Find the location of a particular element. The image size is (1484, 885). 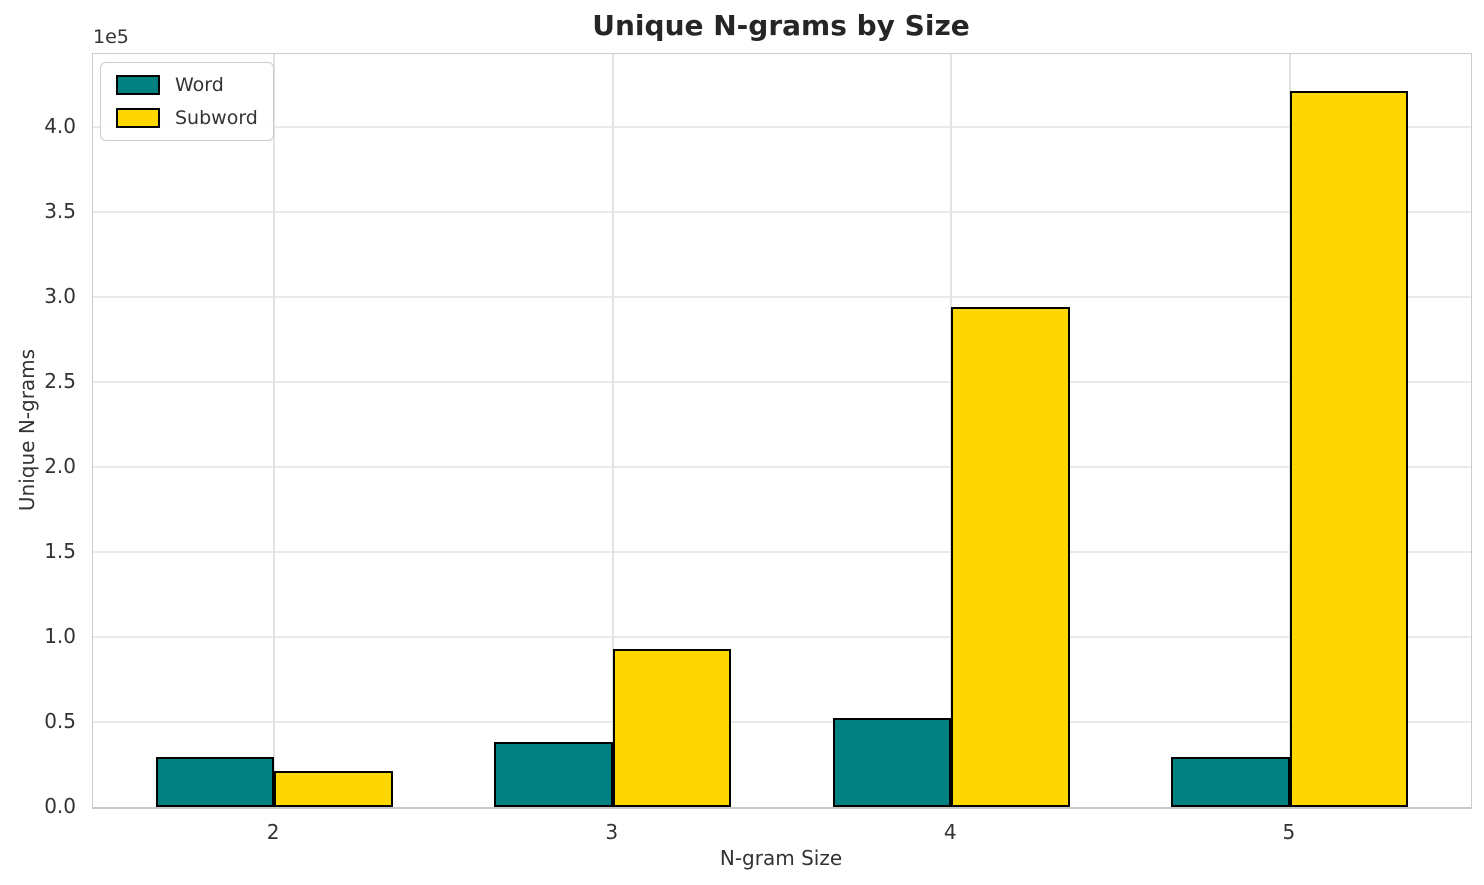

y-tick-label: 3.0 is located at coordinates (60, 296).